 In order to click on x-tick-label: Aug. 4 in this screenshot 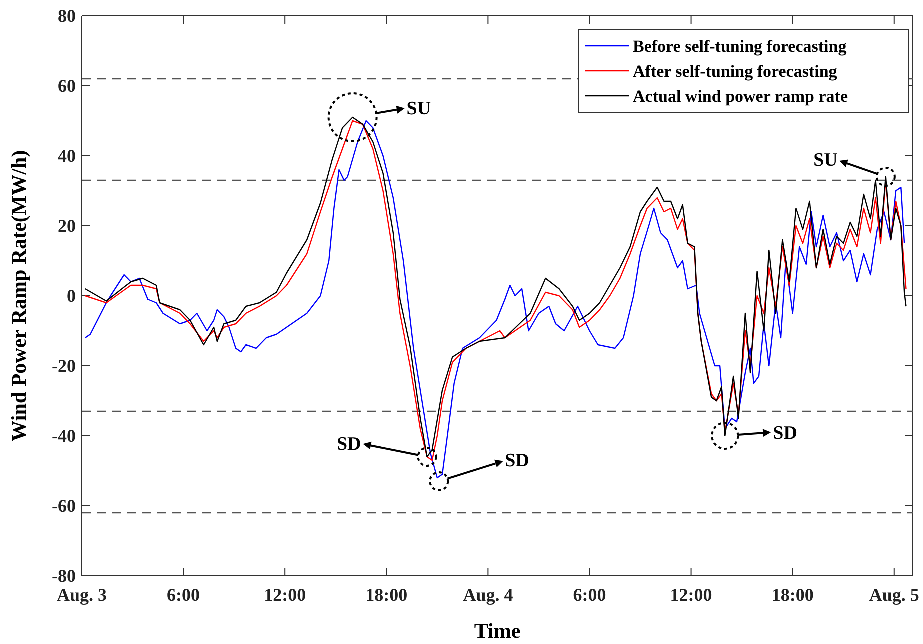, I will do `click(488, 594)`.